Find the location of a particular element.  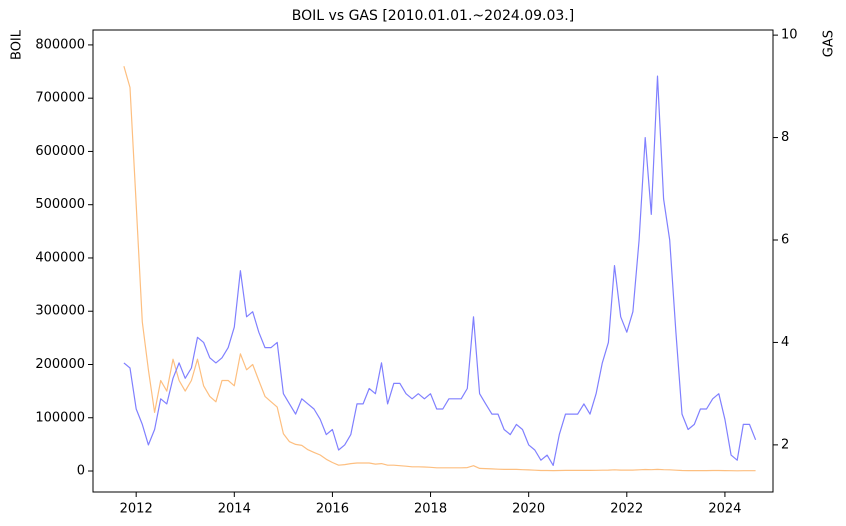

y2-tick-label: 4 is located at coordinates (785, 342).